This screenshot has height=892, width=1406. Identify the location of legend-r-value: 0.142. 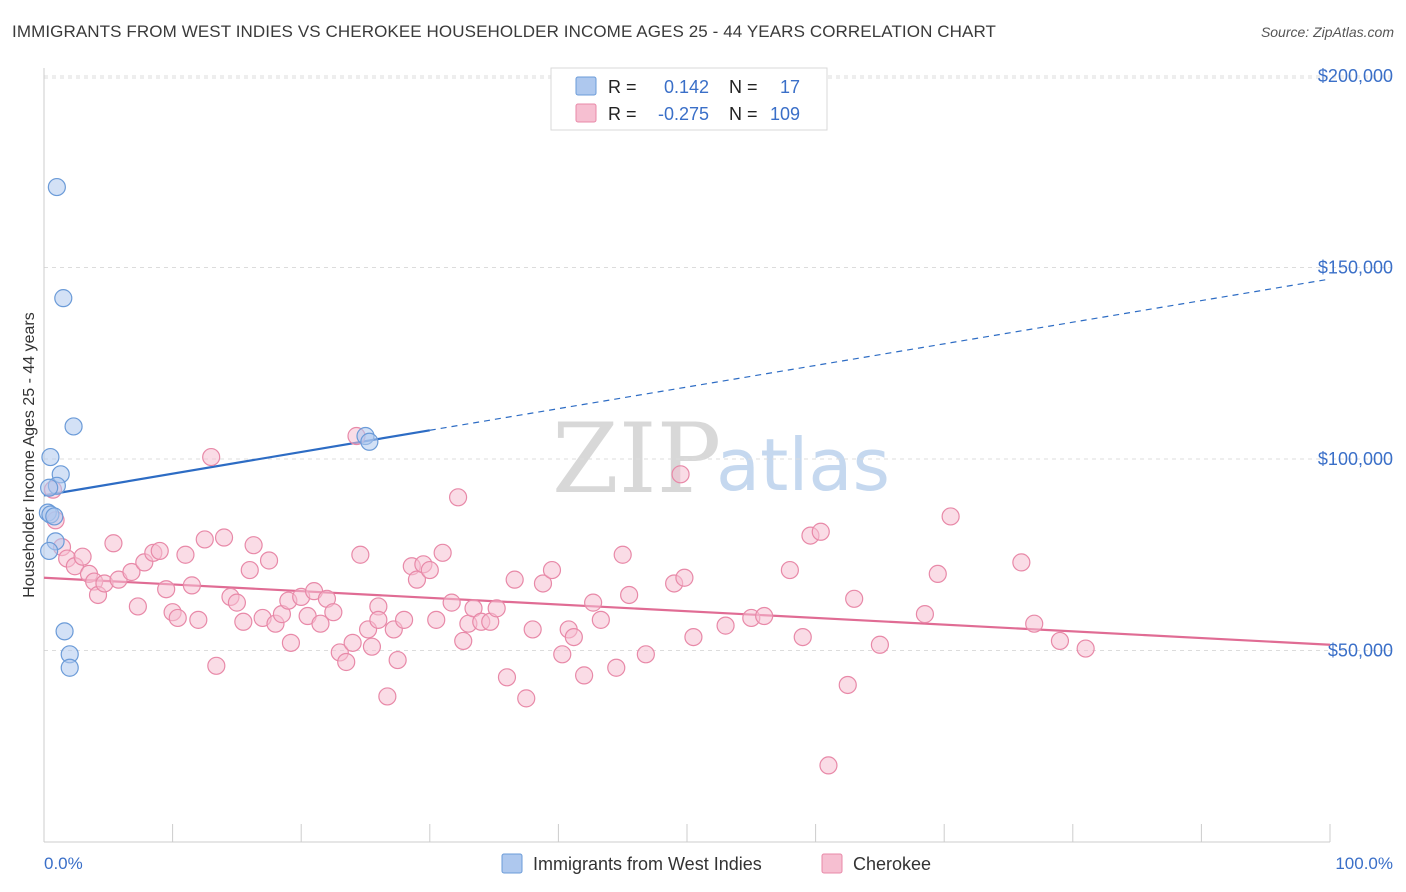
(686, 87).